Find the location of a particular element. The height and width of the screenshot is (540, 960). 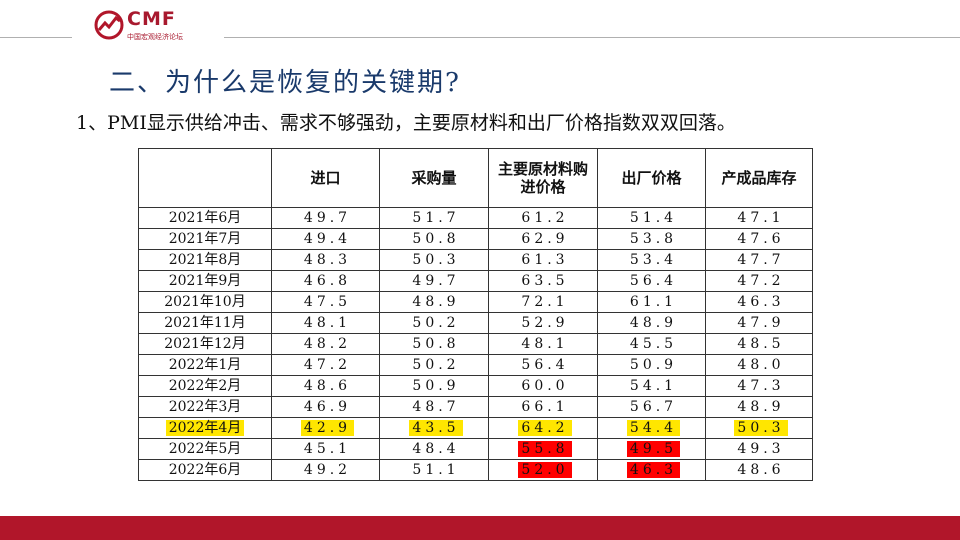

logo-mark-icon is located at coordinates (109, 25).